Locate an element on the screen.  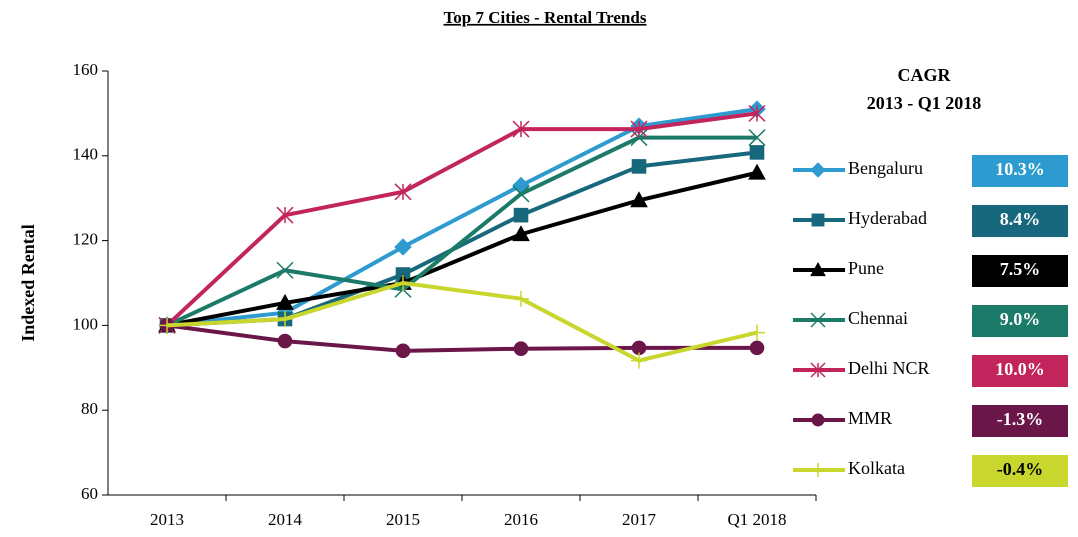
chart-title: Top 7 Cities - Rental Trends is located at coordinates (545, 17).